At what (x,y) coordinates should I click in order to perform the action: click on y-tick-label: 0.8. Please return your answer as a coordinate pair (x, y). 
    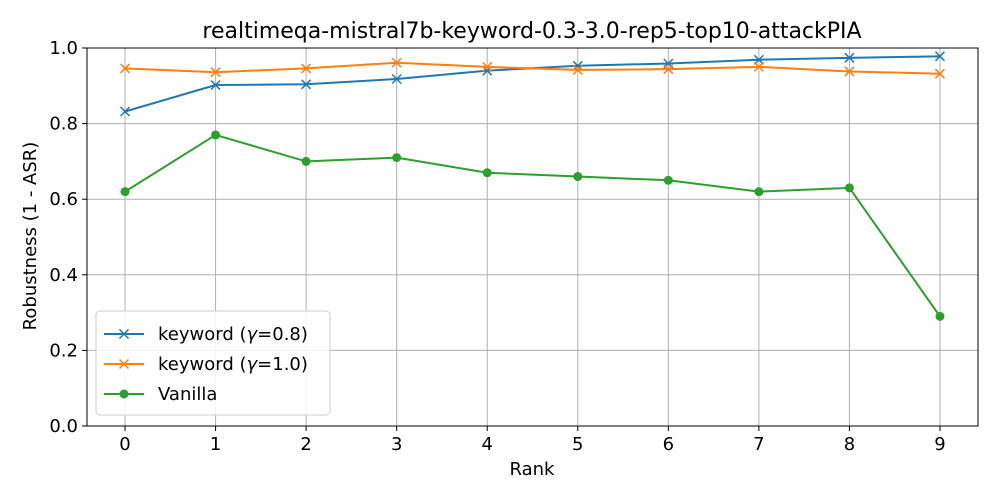
    Looking at the image, I should click on (63, 124).